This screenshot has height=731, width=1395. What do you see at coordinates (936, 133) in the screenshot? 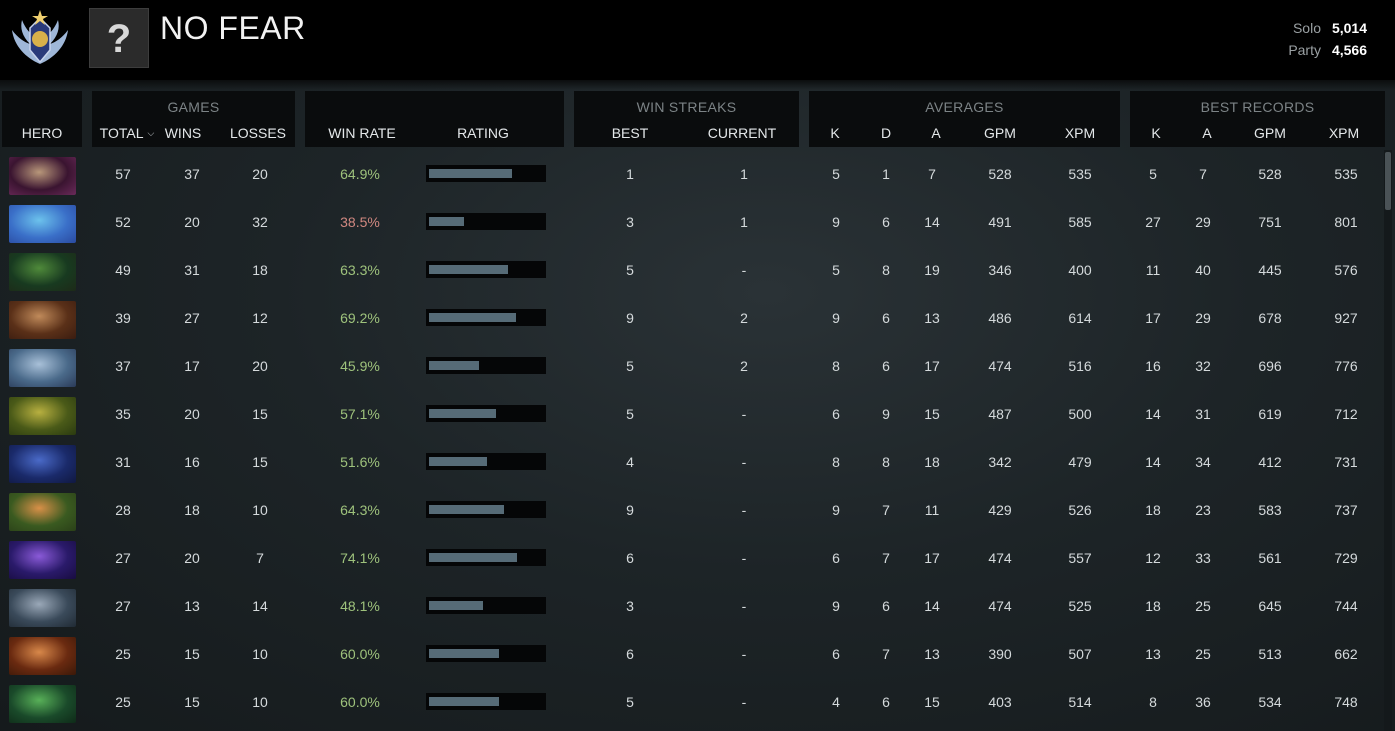
I see `avg-assists-column-header: A` at bounding box center [936, 133].